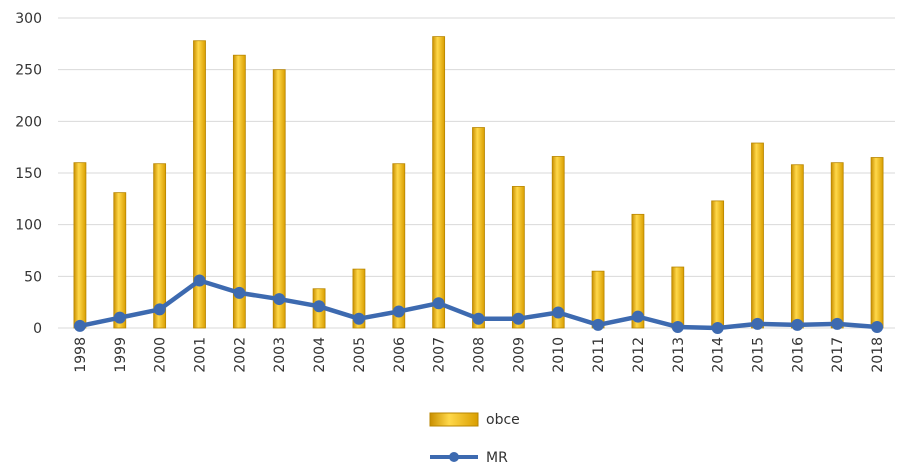 This screenshot has height=467, width=899. I want to click on point-mr-1999, so click(119, 317).